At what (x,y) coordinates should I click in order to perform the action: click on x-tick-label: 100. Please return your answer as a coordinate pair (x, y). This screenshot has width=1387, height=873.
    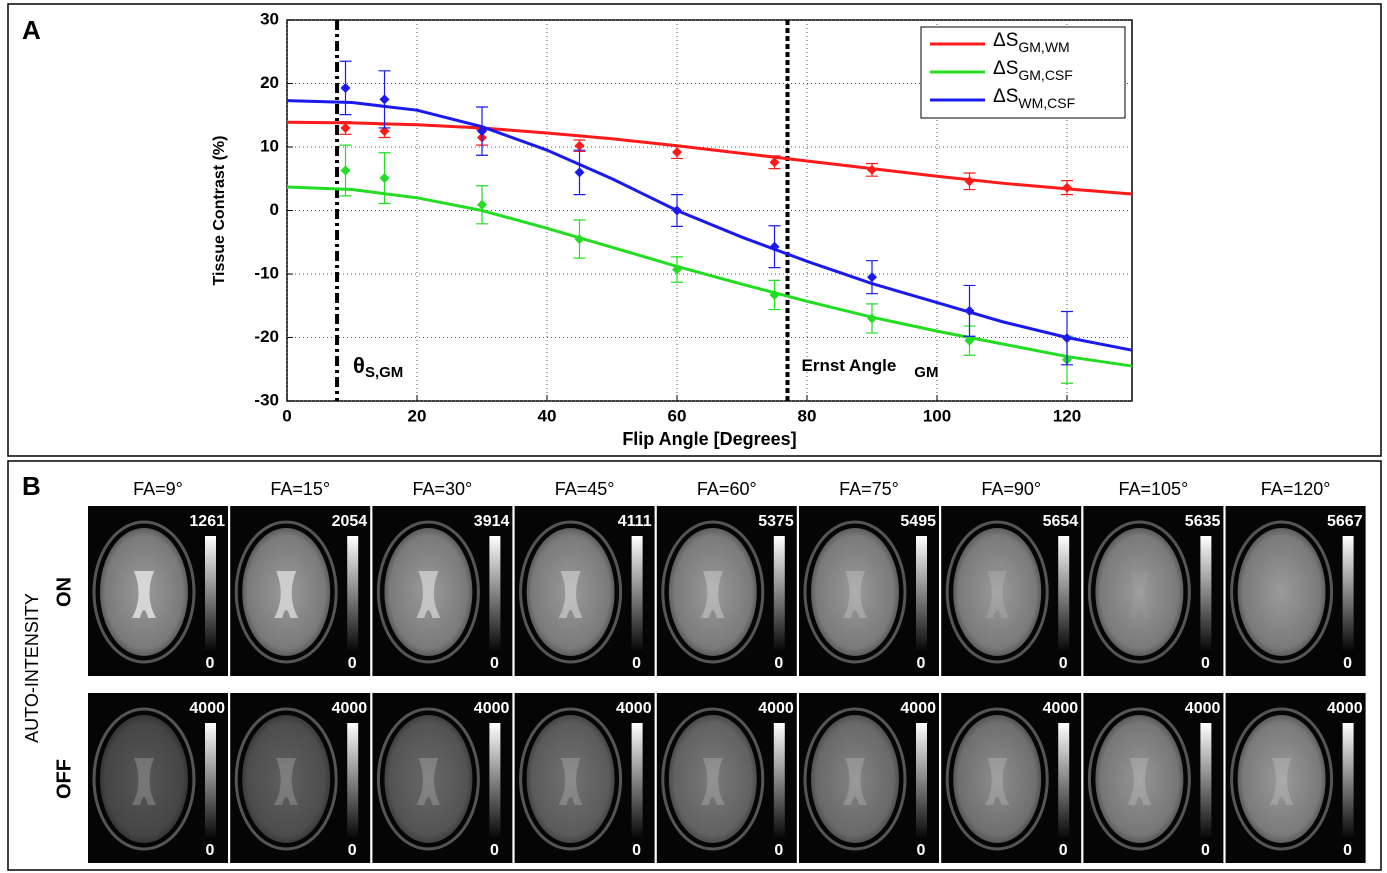
    Looking at the image, I should click on (937, 415).